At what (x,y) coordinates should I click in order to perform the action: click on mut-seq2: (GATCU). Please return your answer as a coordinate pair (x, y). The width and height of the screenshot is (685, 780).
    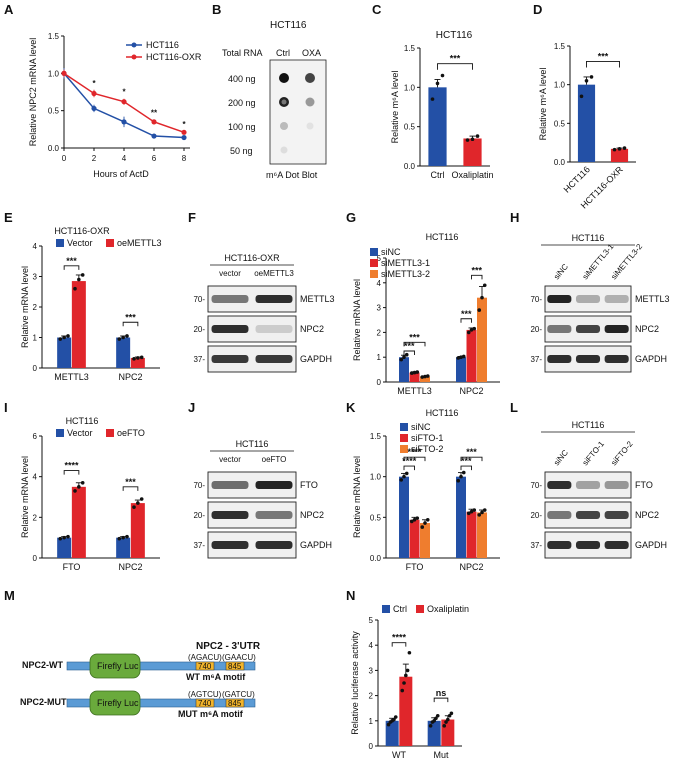
    Looking at the image, I should click on (238, 694).